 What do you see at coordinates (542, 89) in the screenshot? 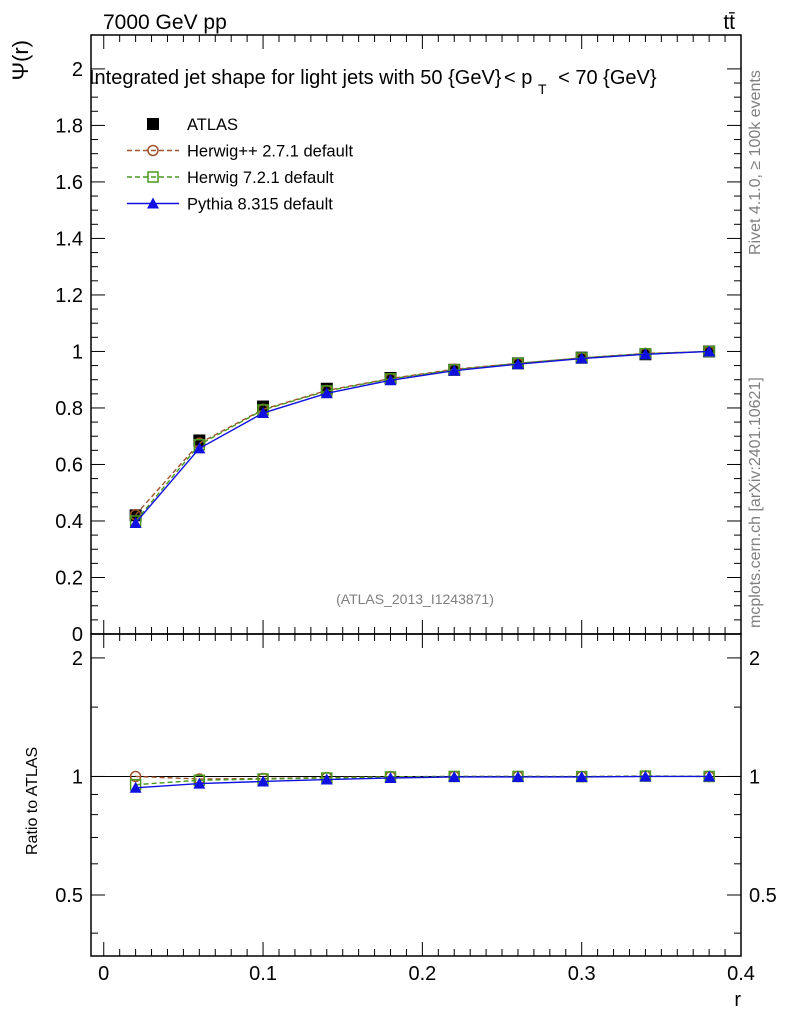
I see `chart-title-sub: T` at bounding box center [542, 89].